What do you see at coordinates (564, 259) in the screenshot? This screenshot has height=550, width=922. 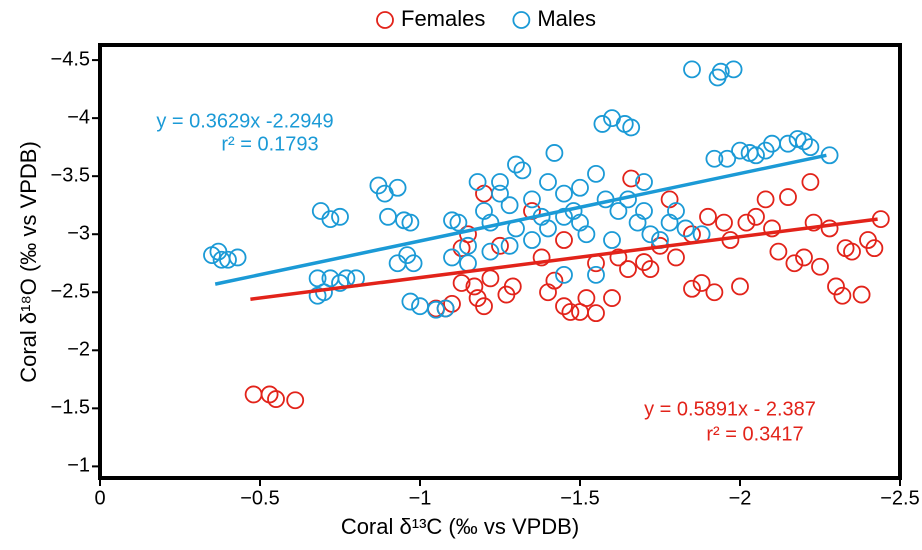 I see `fit-line` at bounding box center [564, 259].